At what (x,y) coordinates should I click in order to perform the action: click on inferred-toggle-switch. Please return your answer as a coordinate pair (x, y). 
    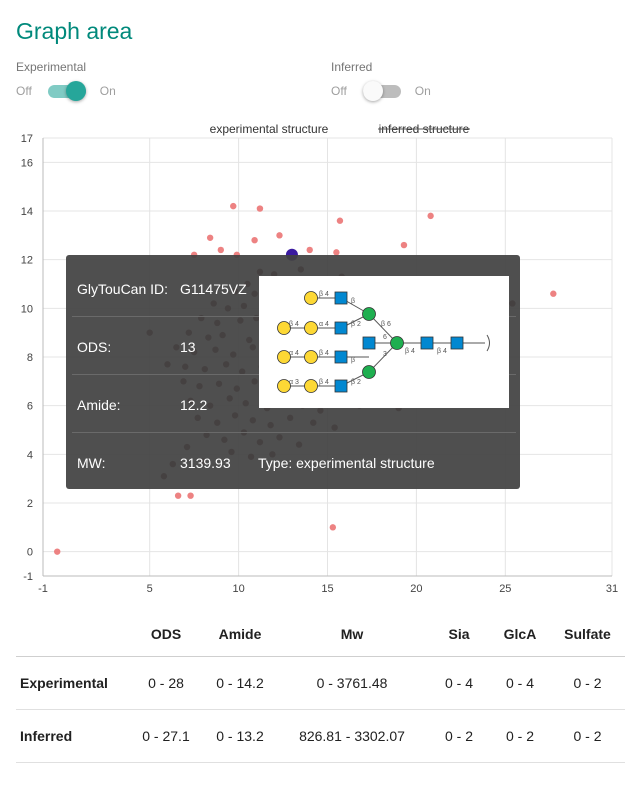
    Looking at the image, I should click on (381, 91).